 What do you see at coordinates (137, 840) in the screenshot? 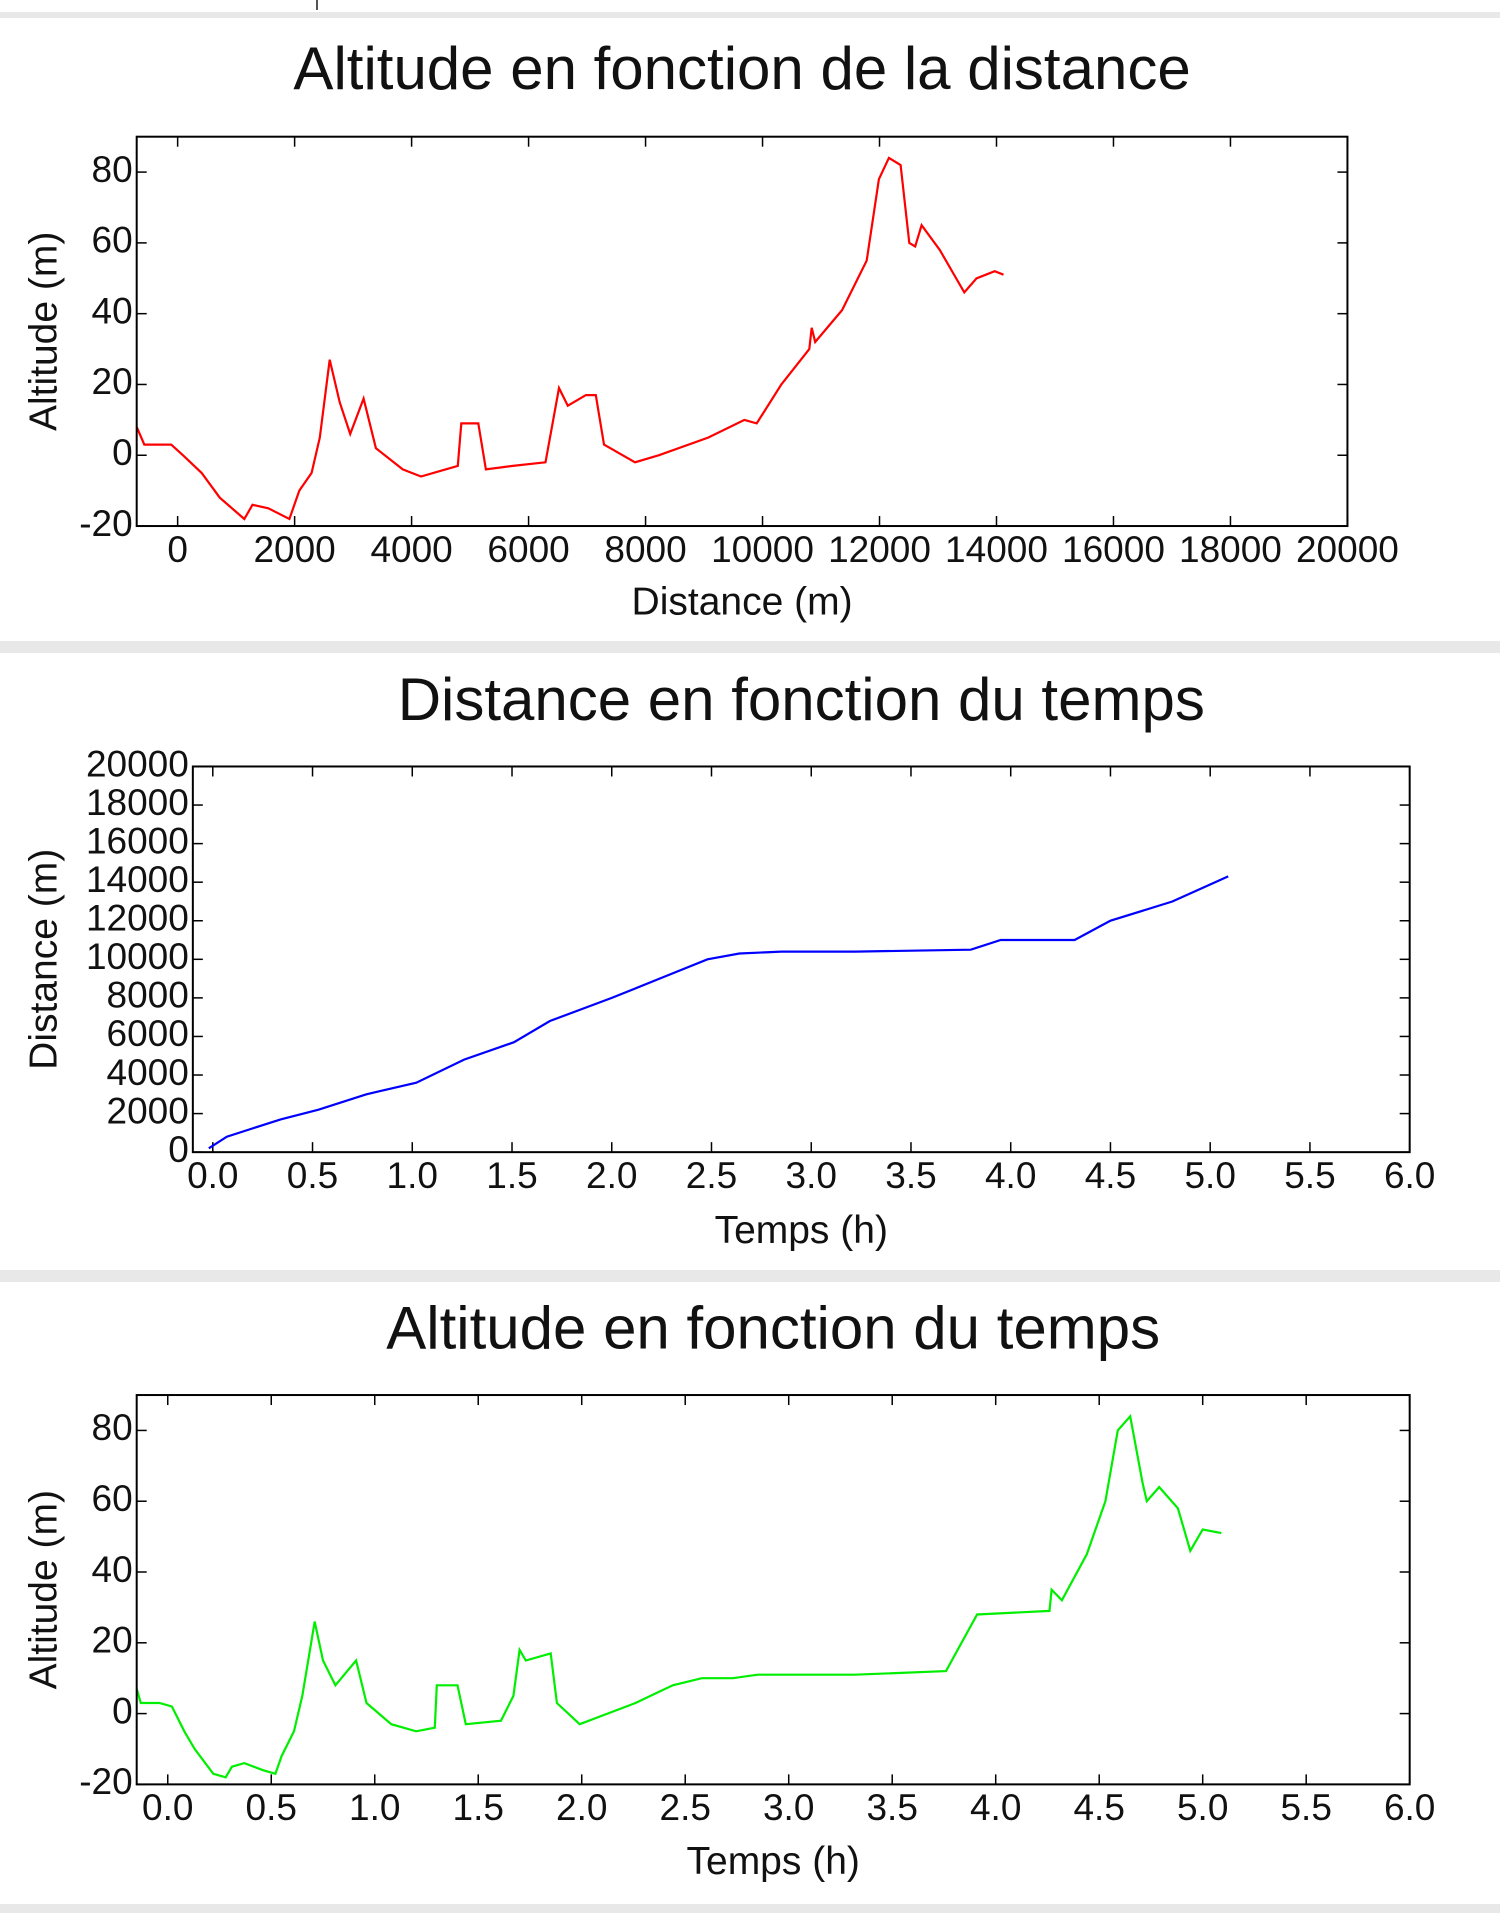
I see `y-tick-label: 16000` at bounding box center [137, 840].